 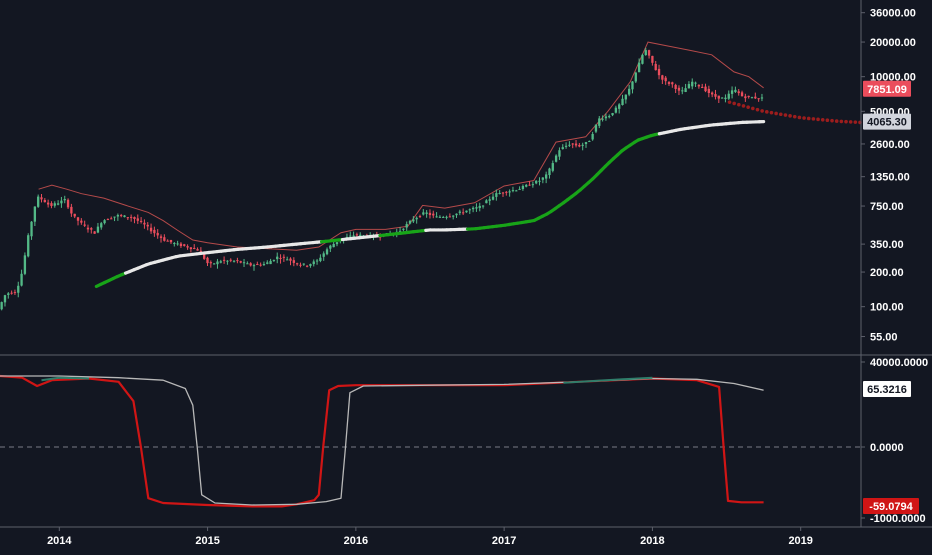 I want to click on price-tick-label: 200.00, so click(x=887, y=273).